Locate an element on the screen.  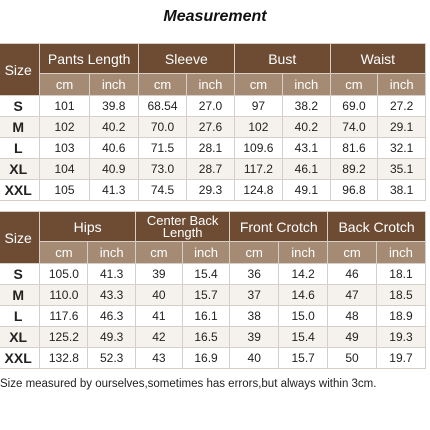
table-row: L 117.6 46.3 41 16.1 38 15.0 48 18.9 is located at coordinates (213, 316).